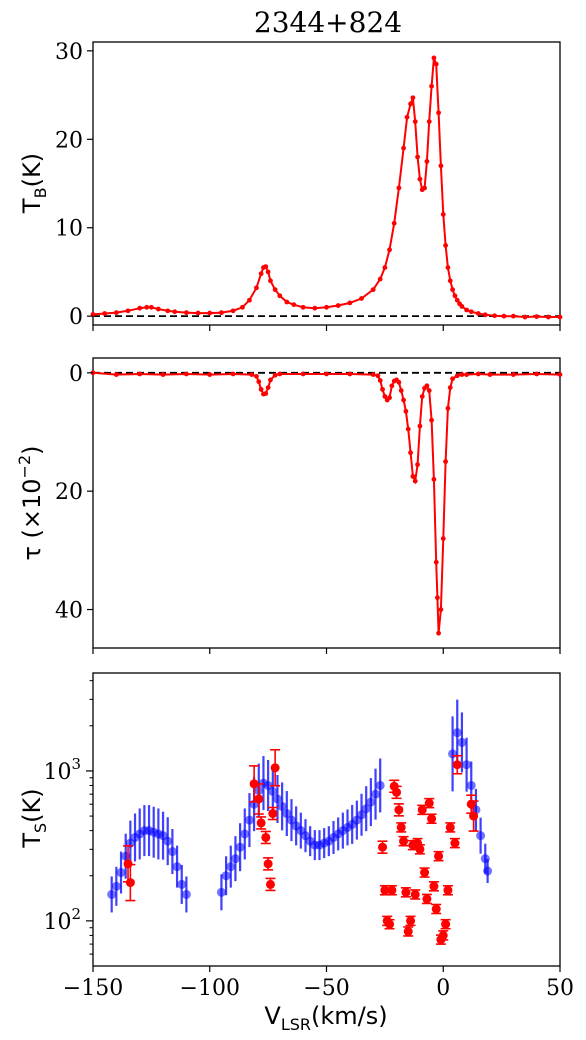  Describe the element at coordinates (325, 1018) in the screenshot. I see `x-axis-label: VLSR(km/s)` at that location.